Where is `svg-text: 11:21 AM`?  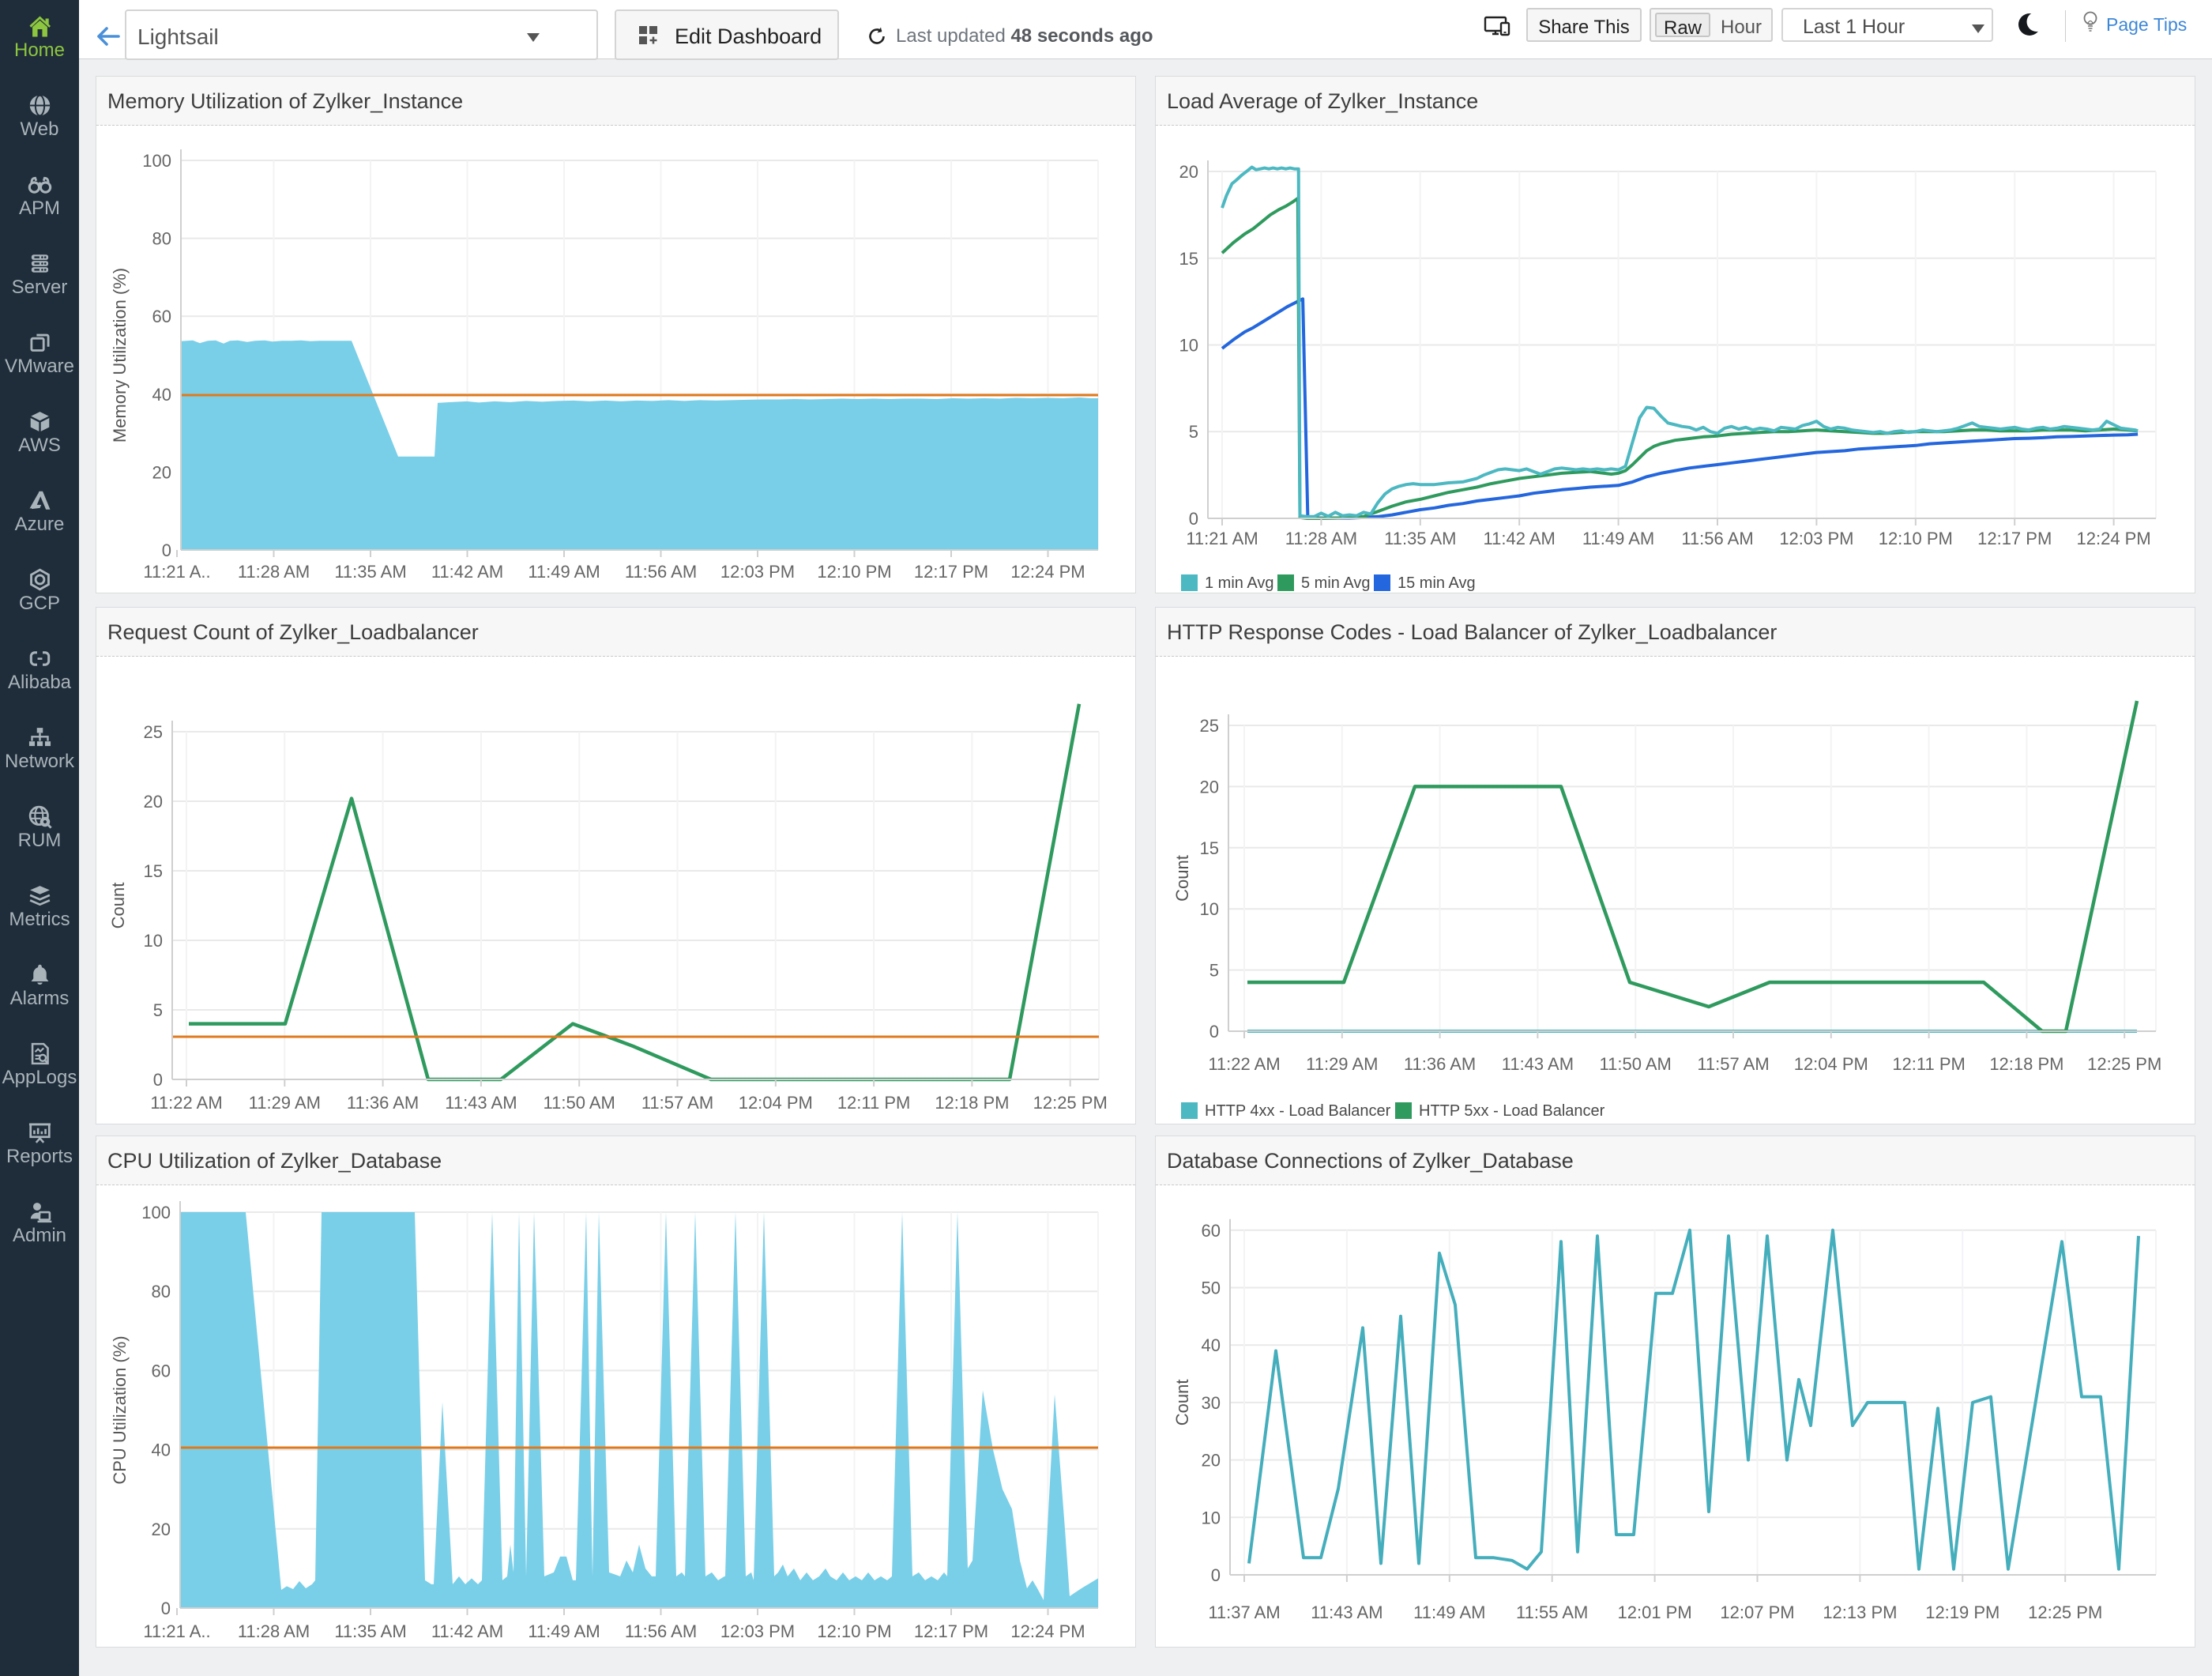 svg-text: 11:21 AM is located at coordinates (1222, 539).